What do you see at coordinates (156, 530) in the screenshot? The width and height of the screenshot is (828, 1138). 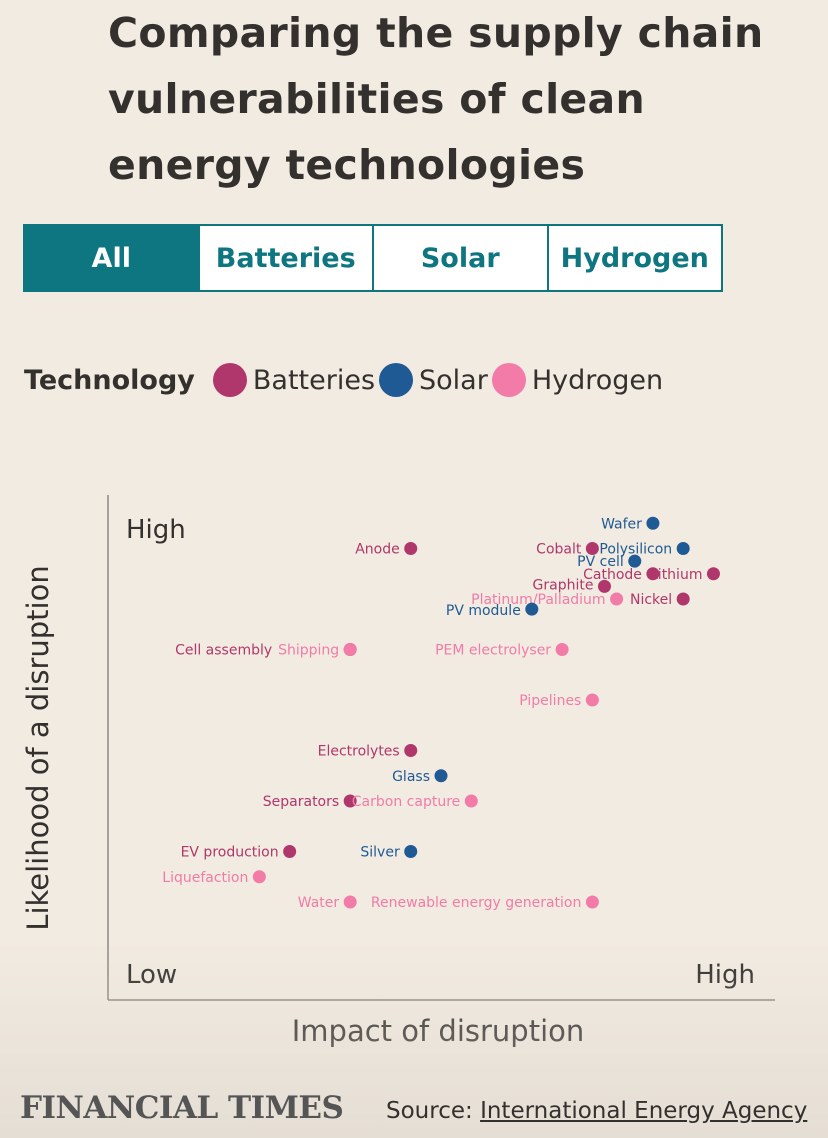 I see `y-high-label: High` at bounding box center [156, 530].